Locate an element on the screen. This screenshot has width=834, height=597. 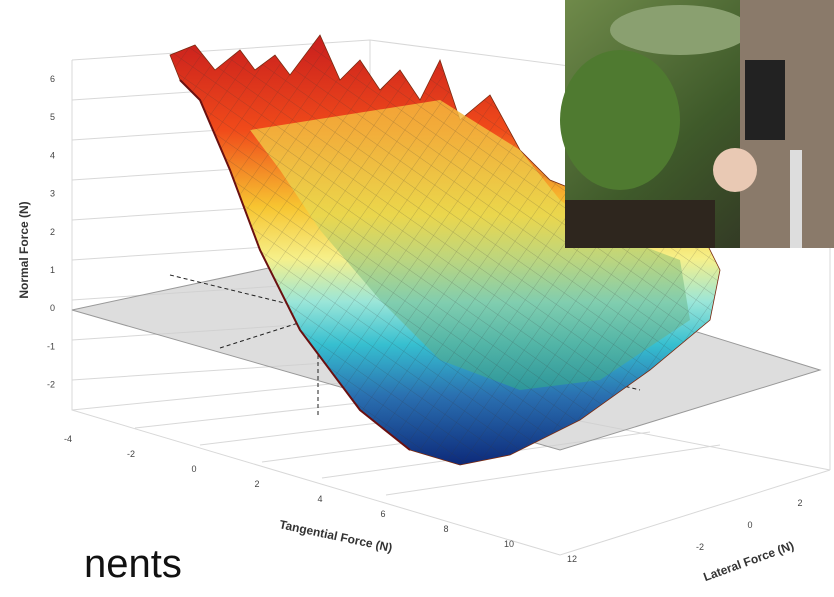
x-tick-label: 8 is located at coordinates (445, 529).